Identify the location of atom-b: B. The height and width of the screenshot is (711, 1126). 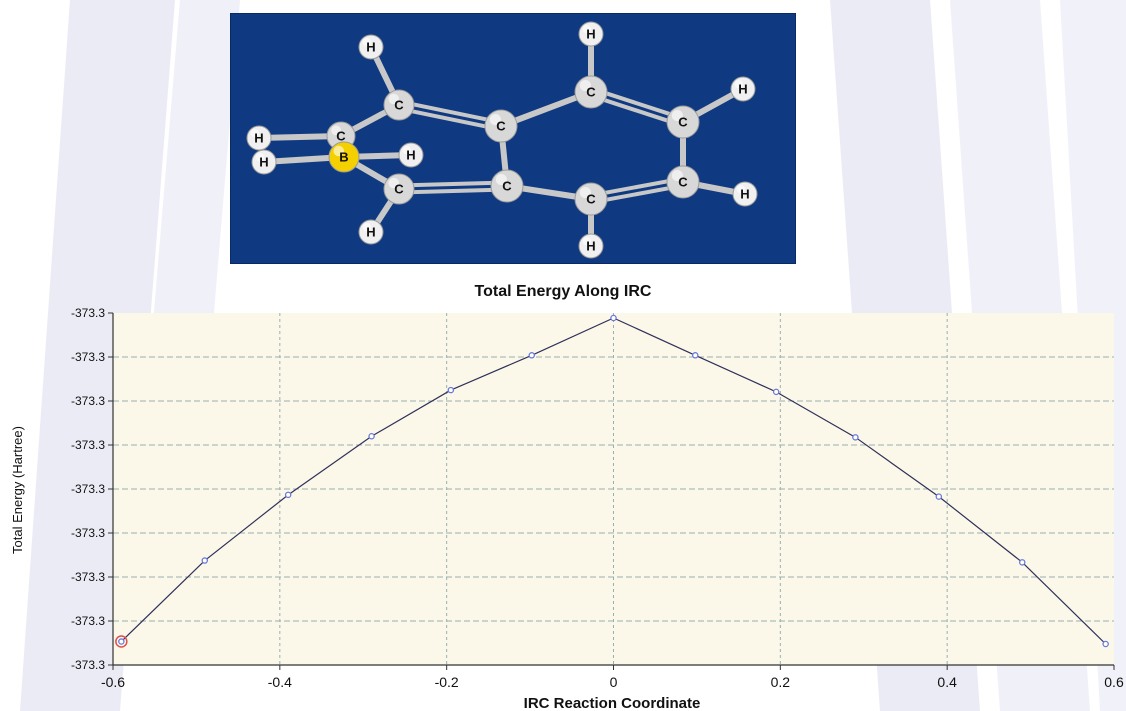
(344, 157).